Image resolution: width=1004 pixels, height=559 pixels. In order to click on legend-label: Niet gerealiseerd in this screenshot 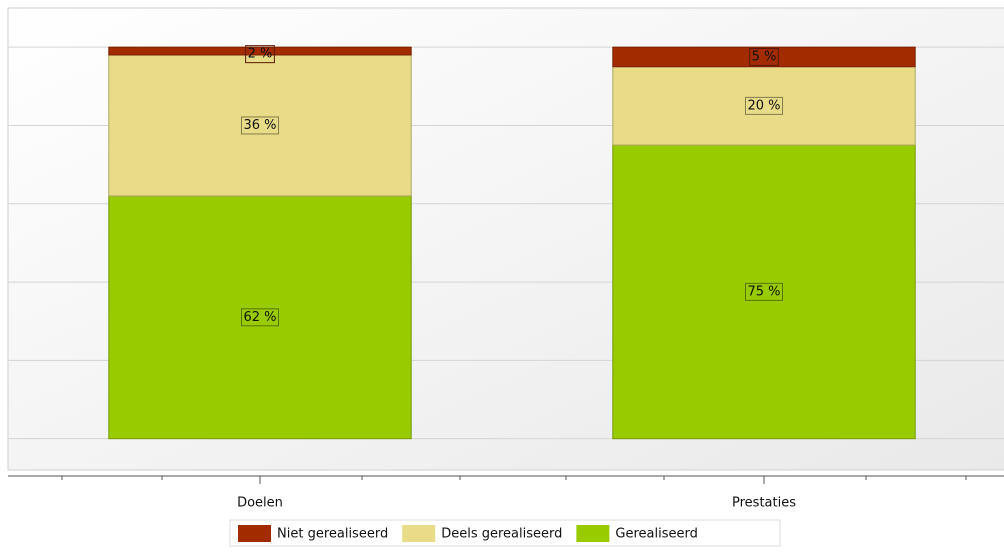, I will do `click(332, 534)`.